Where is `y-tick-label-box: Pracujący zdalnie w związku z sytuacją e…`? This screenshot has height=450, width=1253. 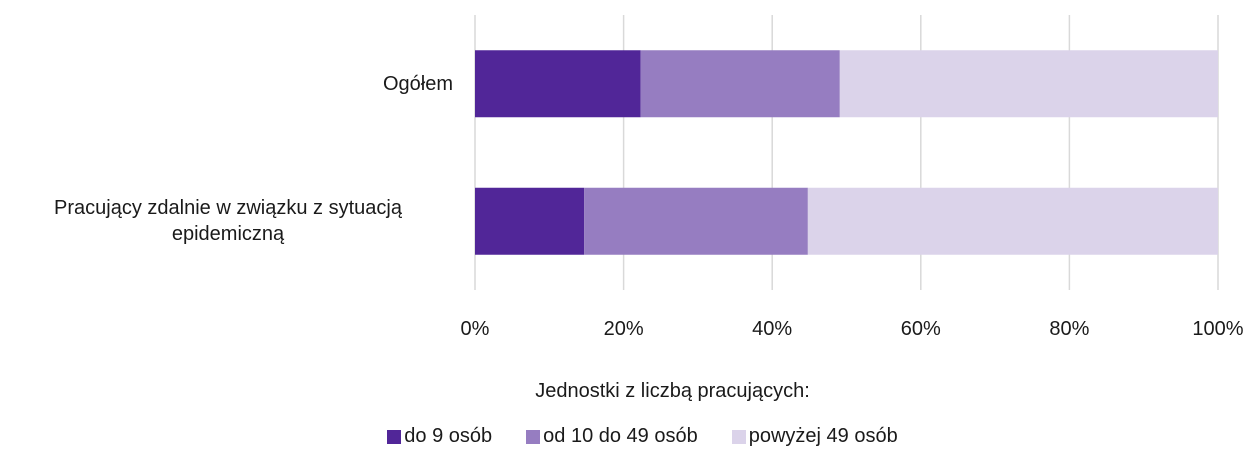 y-tick-label-box: Pracujący zdalnie w związku z sytuacją e… is located at coordinates (228, 221).